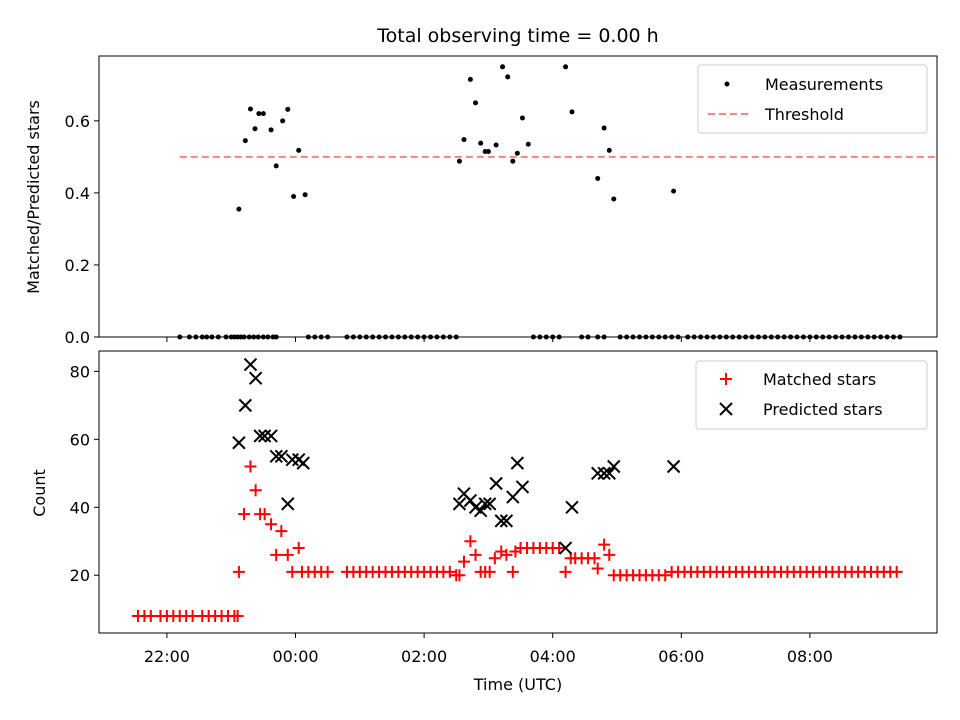  Describe the element at coordinates (77, 265) in the screenshot. I see `y-tick-label: 0.2` at that location.